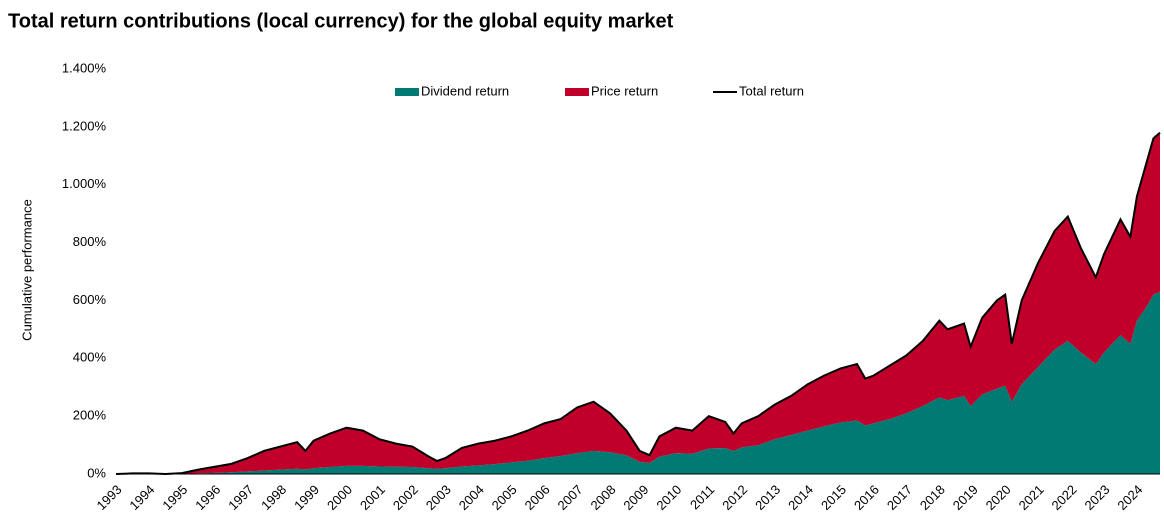 This screenshot has height=526, width=1164. Describe the element at coordinates (668, 497) in the screenshot. I see `x-tick-label: 2010` at that location.